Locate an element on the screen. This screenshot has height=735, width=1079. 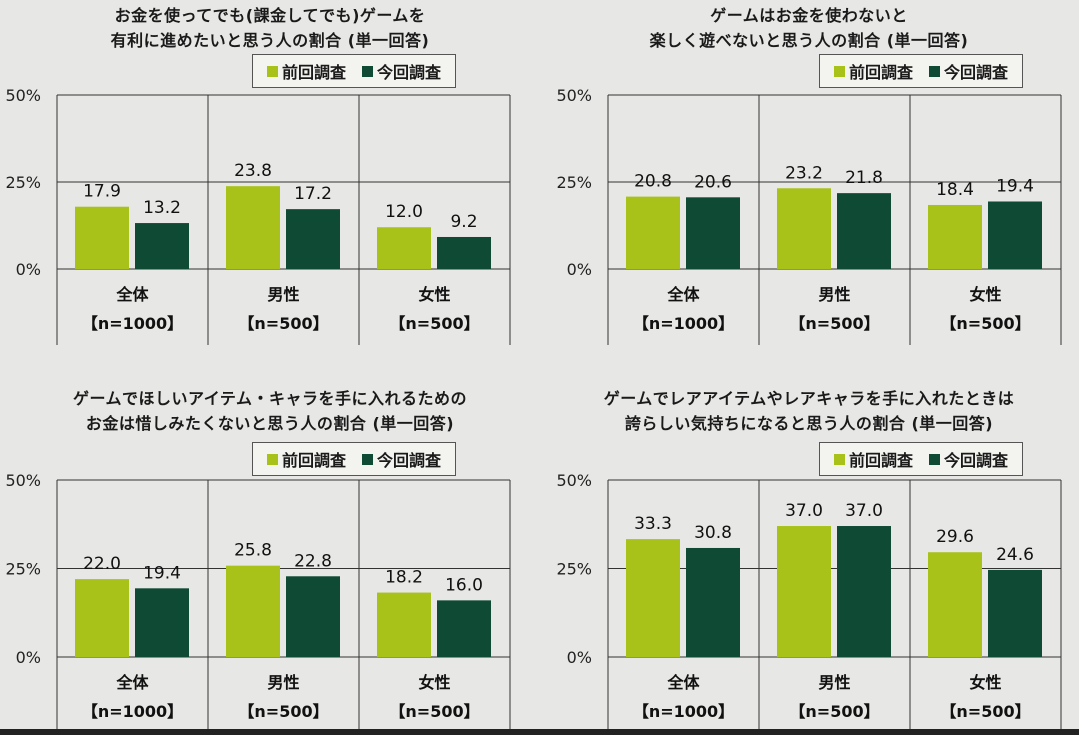
data-label: 30.8 is located at coordinates (713, 533).